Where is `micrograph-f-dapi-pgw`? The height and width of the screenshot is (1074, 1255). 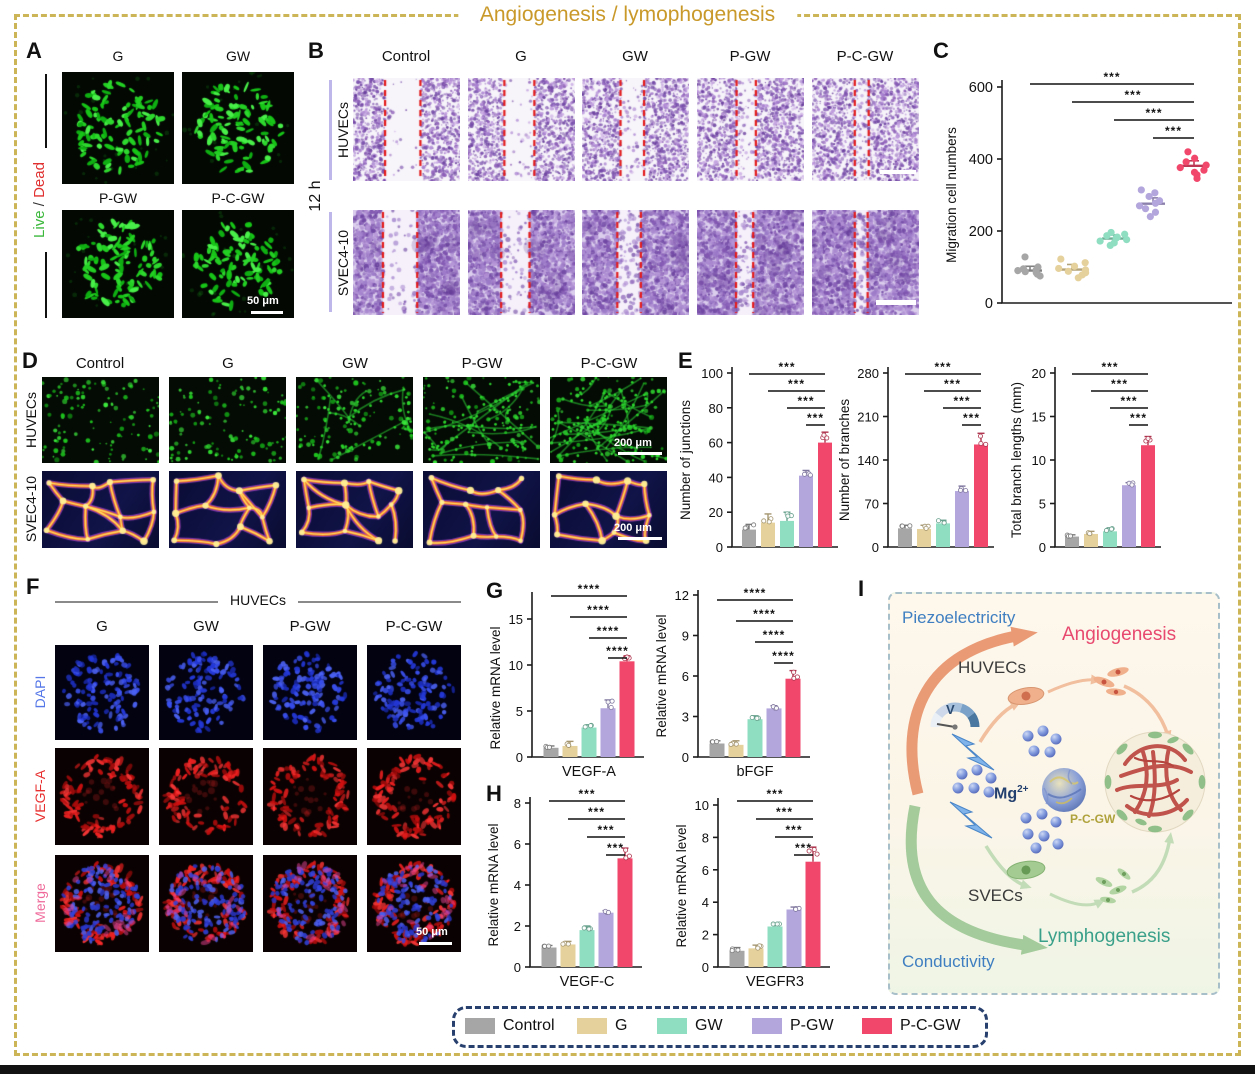 micrograph-f-dapi-pgw is located at coordinates (310, 692).